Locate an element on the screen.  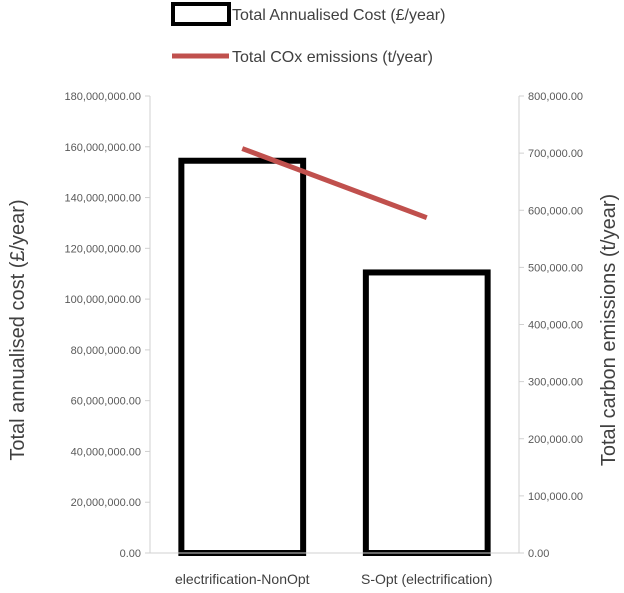
left-tick-label: 20,000,000.00 is located at coordinates (106, 503).